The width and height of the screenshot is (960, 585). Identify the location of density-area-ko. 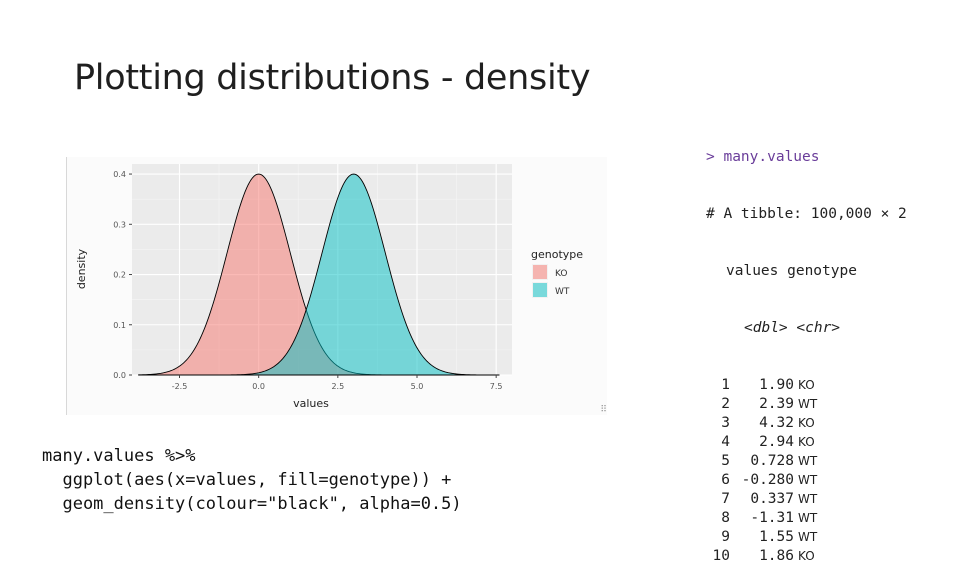
(319, 274).